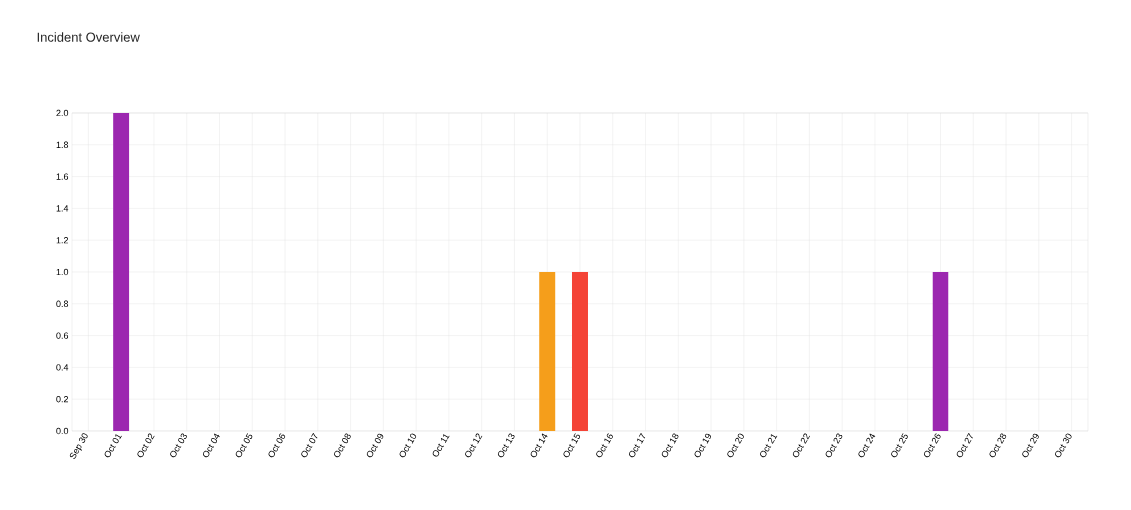 This screenshot has height=510, width=1131. Describe the element at coordinates (244, 445) in the screenshot. I see `x-tick-label: Oct 05` at that location.